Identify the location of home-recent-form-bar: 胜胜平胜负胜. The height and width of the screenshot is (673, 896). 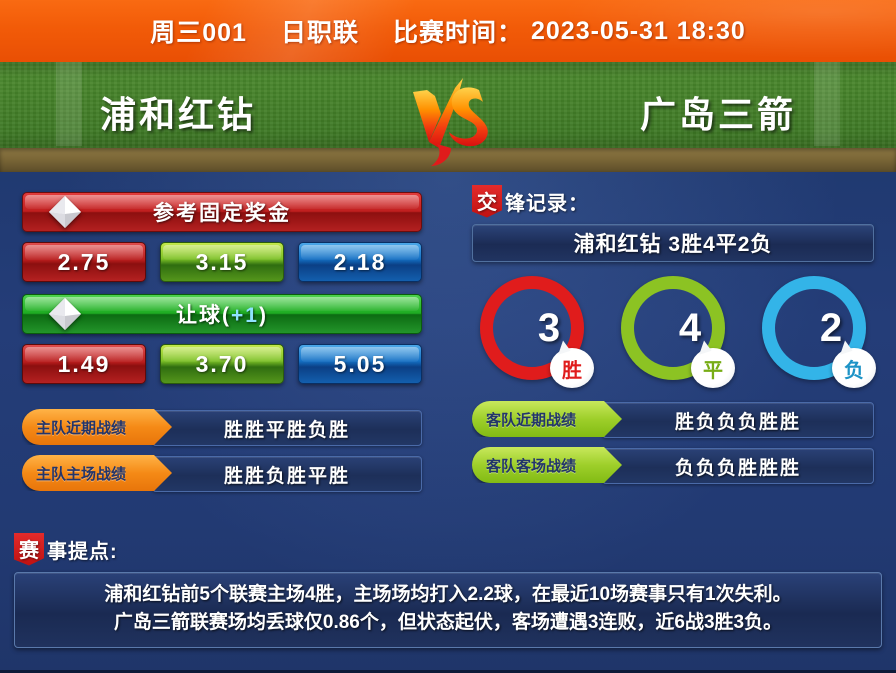
(287, 428).